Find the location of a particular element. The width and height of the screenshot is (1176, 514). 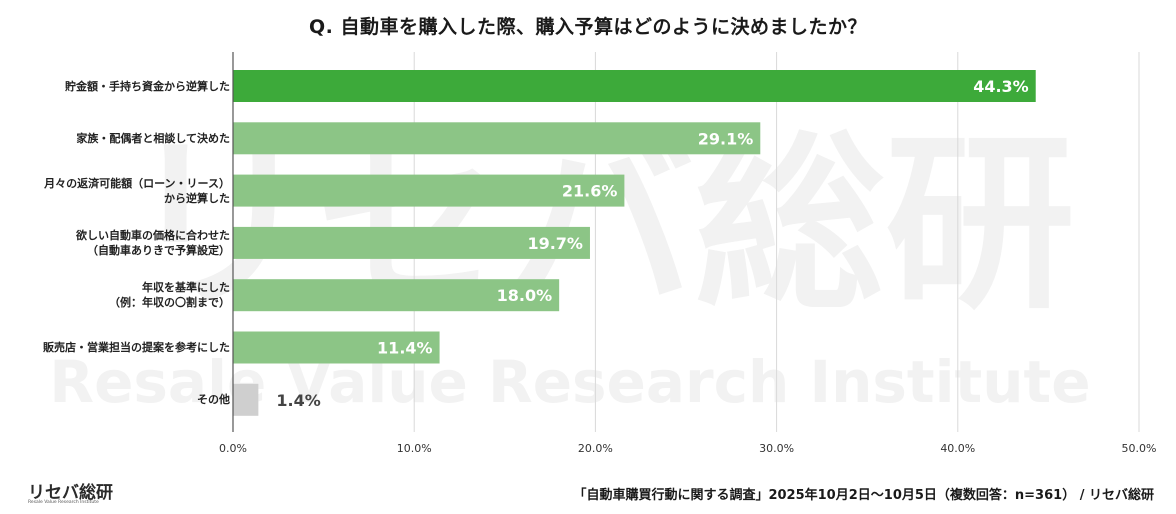

category-label-line: 家族・配偶者と相談して決めた is located at coordinates (153, 138).